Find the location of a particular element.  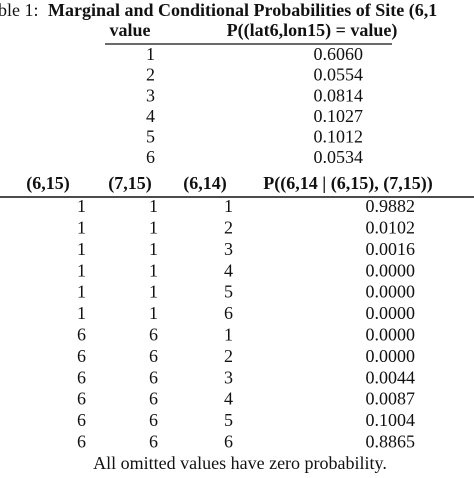

table-cell: 0.0554 is located at coordinates (339, 75).